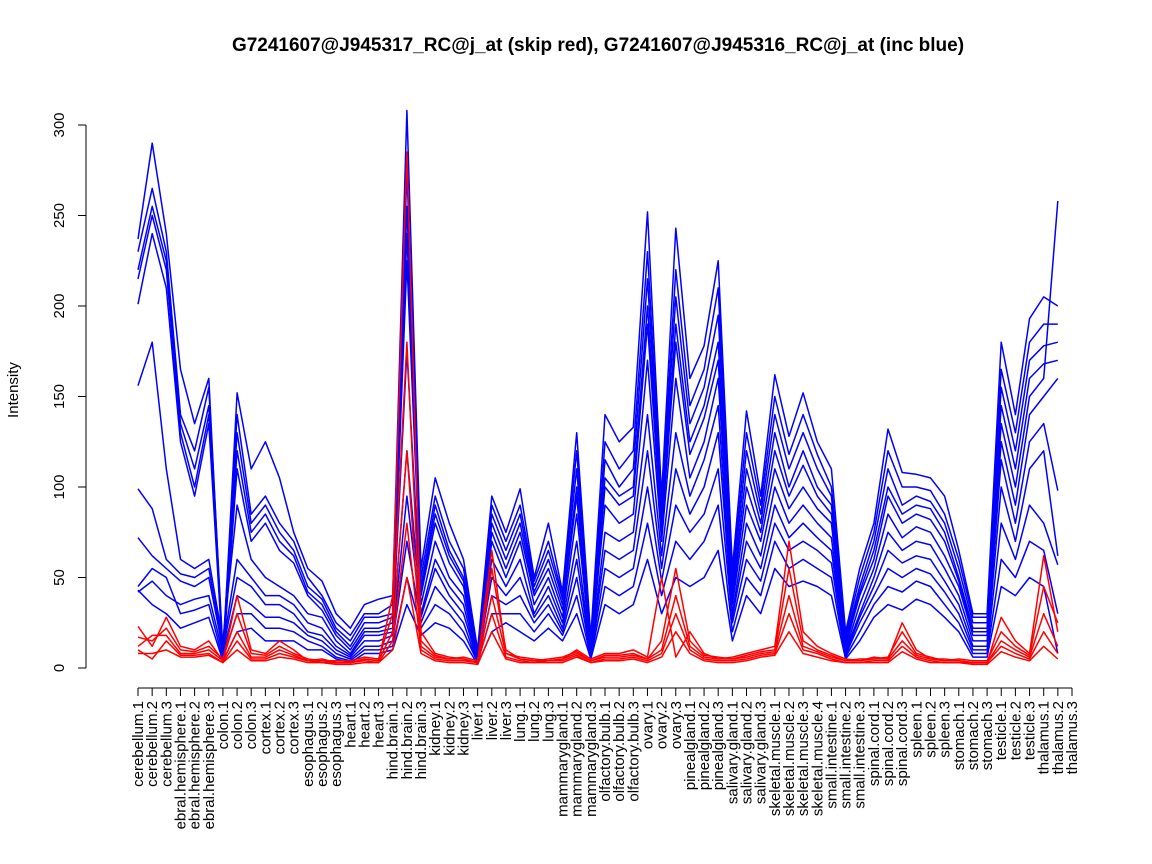  What do you see at coordinates (902, 743) in the screenshot?
I see `x-tick-label: spinal.cord.3` at bounding box center [902, 743].